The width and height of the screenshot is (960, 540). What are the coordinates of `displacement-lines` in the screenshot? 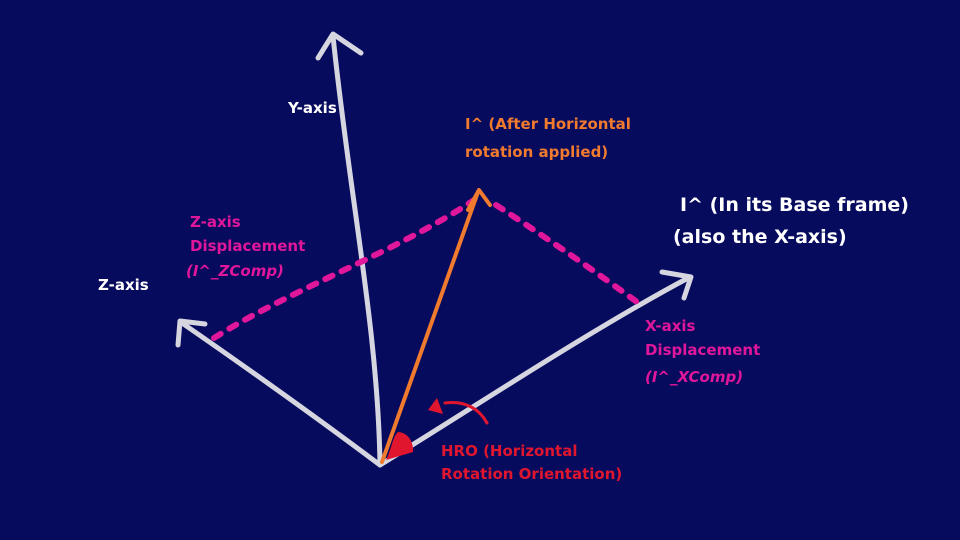 It's located at (425, 269).